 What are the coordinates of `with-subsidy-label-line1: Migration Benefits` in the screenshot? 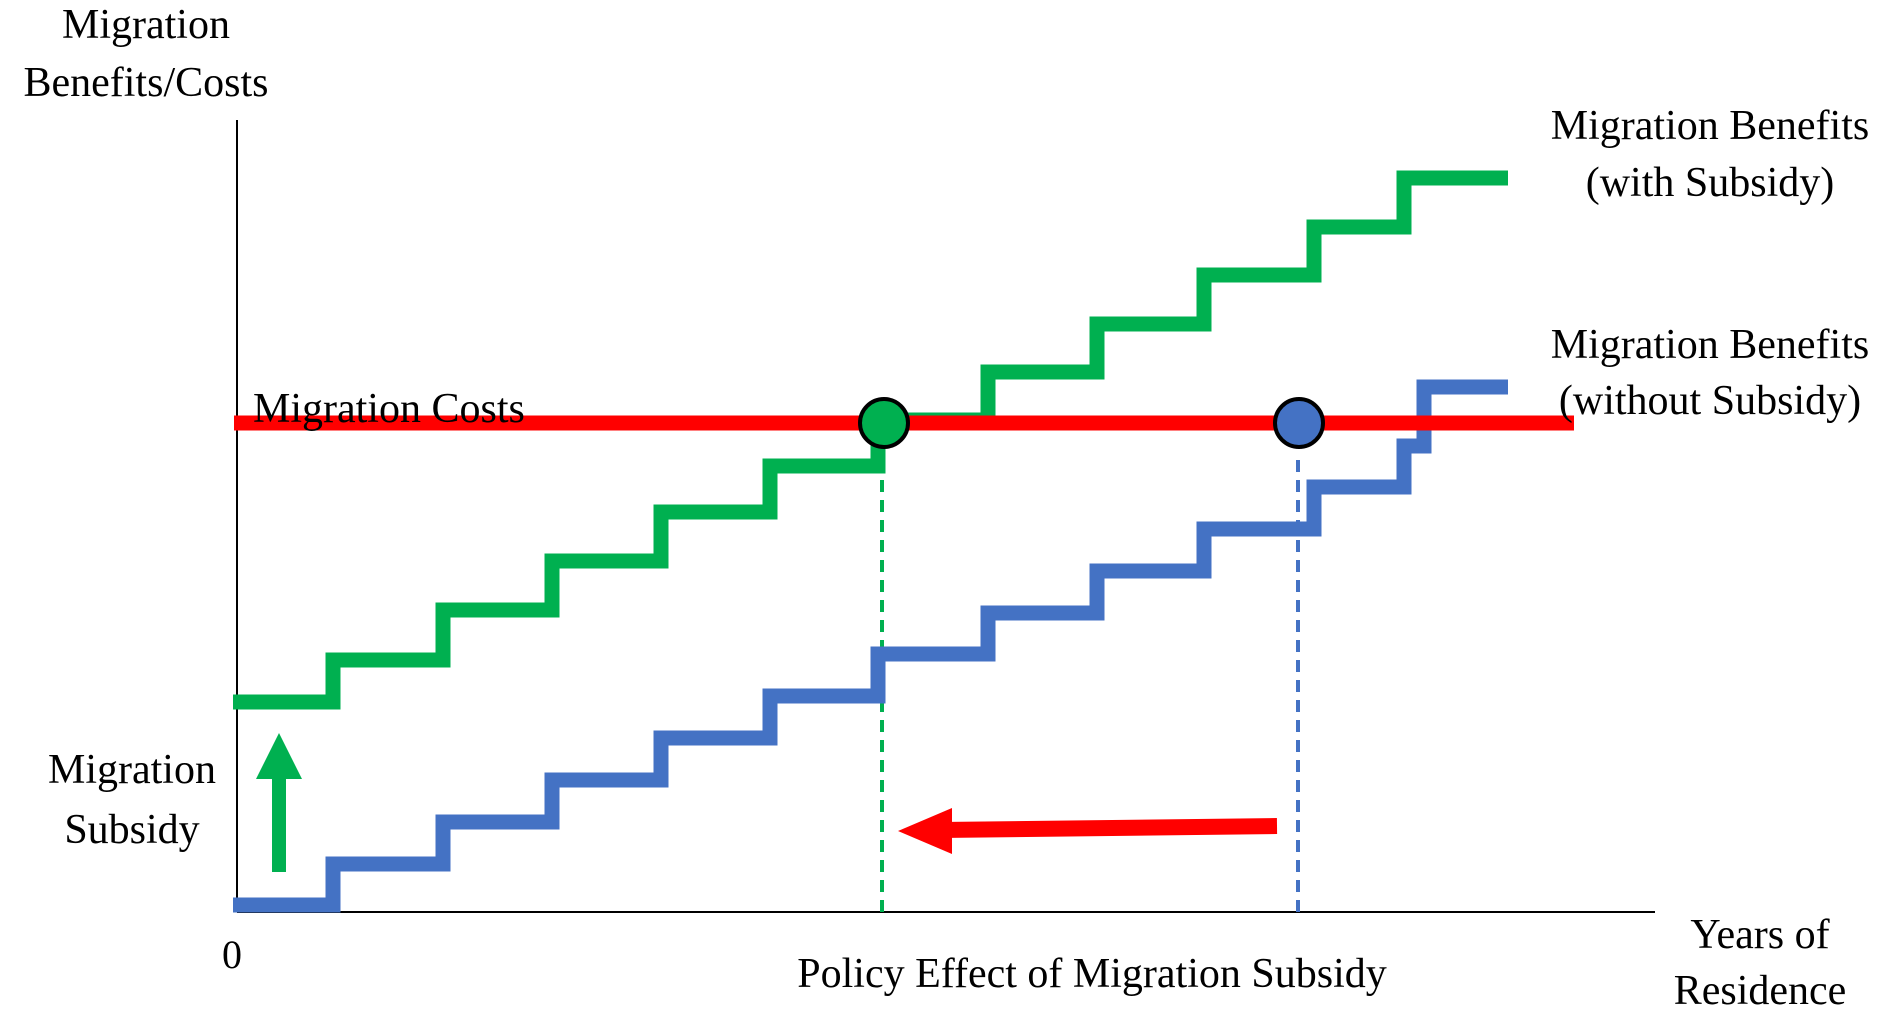 It's located at (1710, 126).